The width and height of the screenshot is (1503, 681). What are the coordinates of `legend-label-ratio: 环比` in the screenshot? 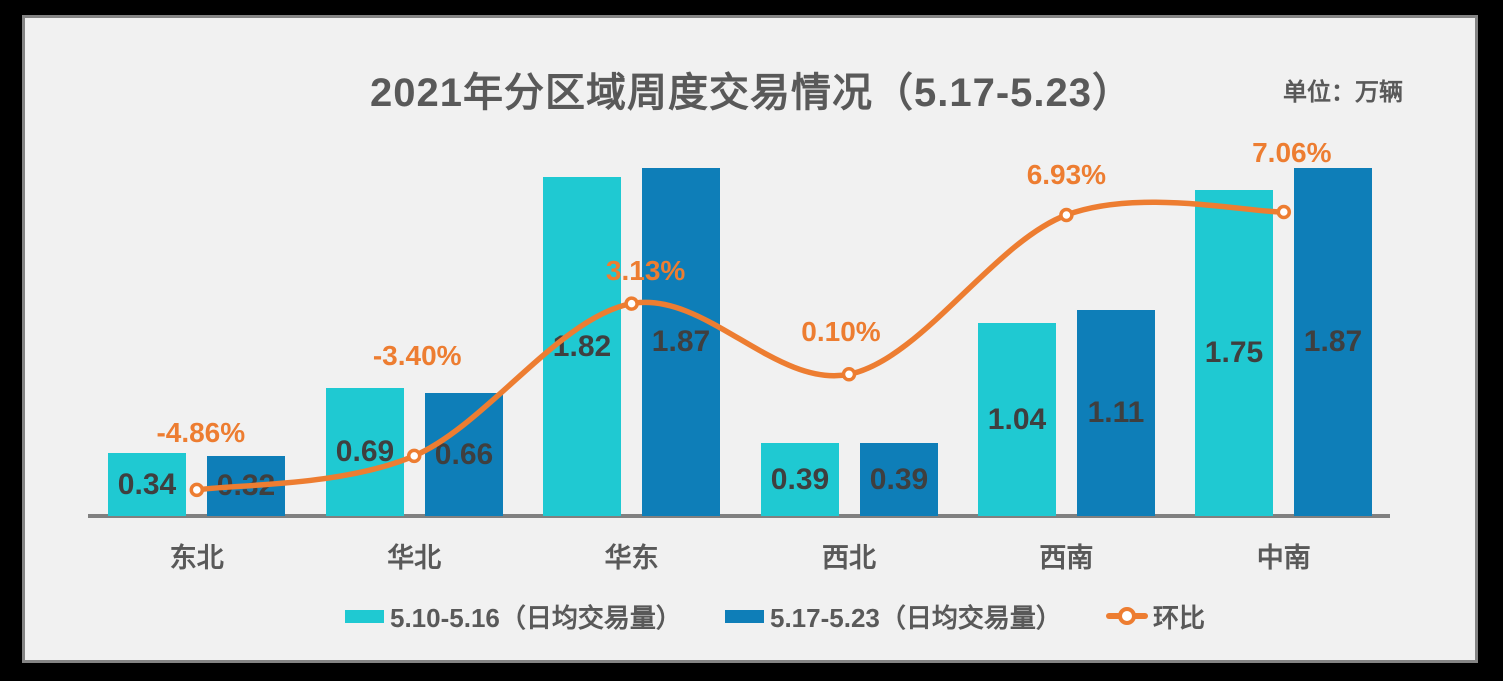 It's located at (1179, 617).